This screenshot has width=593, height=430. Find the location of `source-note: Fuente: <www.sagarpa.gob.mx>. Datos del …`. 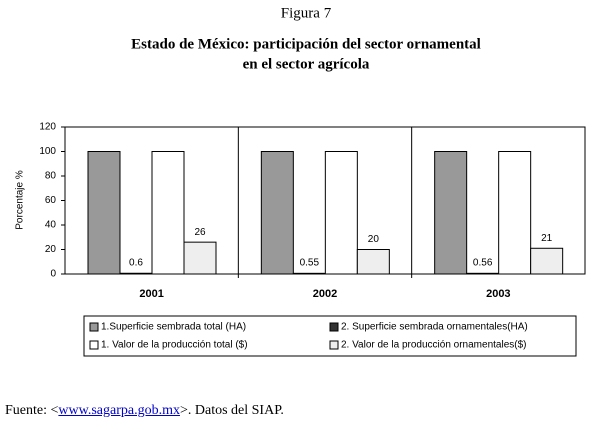

source-note: Fuente: <www.sagarpa.gob.mx>. Datos del … is located at coordinates (144, 411).